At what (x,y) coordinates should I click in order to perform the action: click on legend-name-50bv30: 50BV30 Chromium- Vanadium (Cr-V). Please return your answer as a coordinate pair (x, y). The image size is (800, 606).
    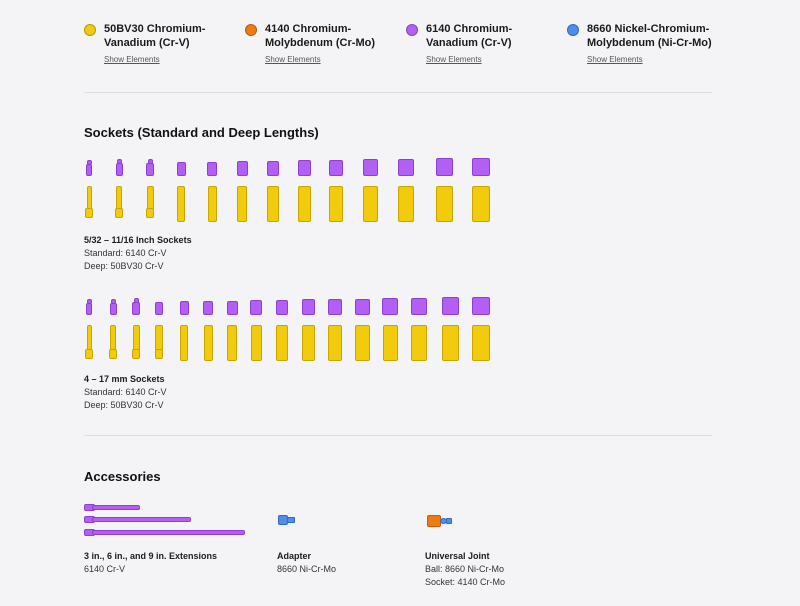
    Looking at the image, I should click on (169, 36).